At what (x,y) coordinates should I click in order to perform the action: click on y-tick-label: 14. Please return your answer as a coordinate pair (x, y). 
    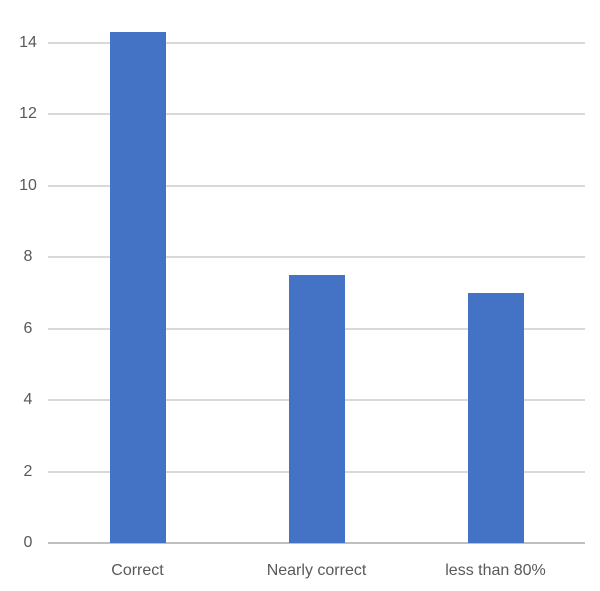
    Looking at the image, I should click on (28, 42).